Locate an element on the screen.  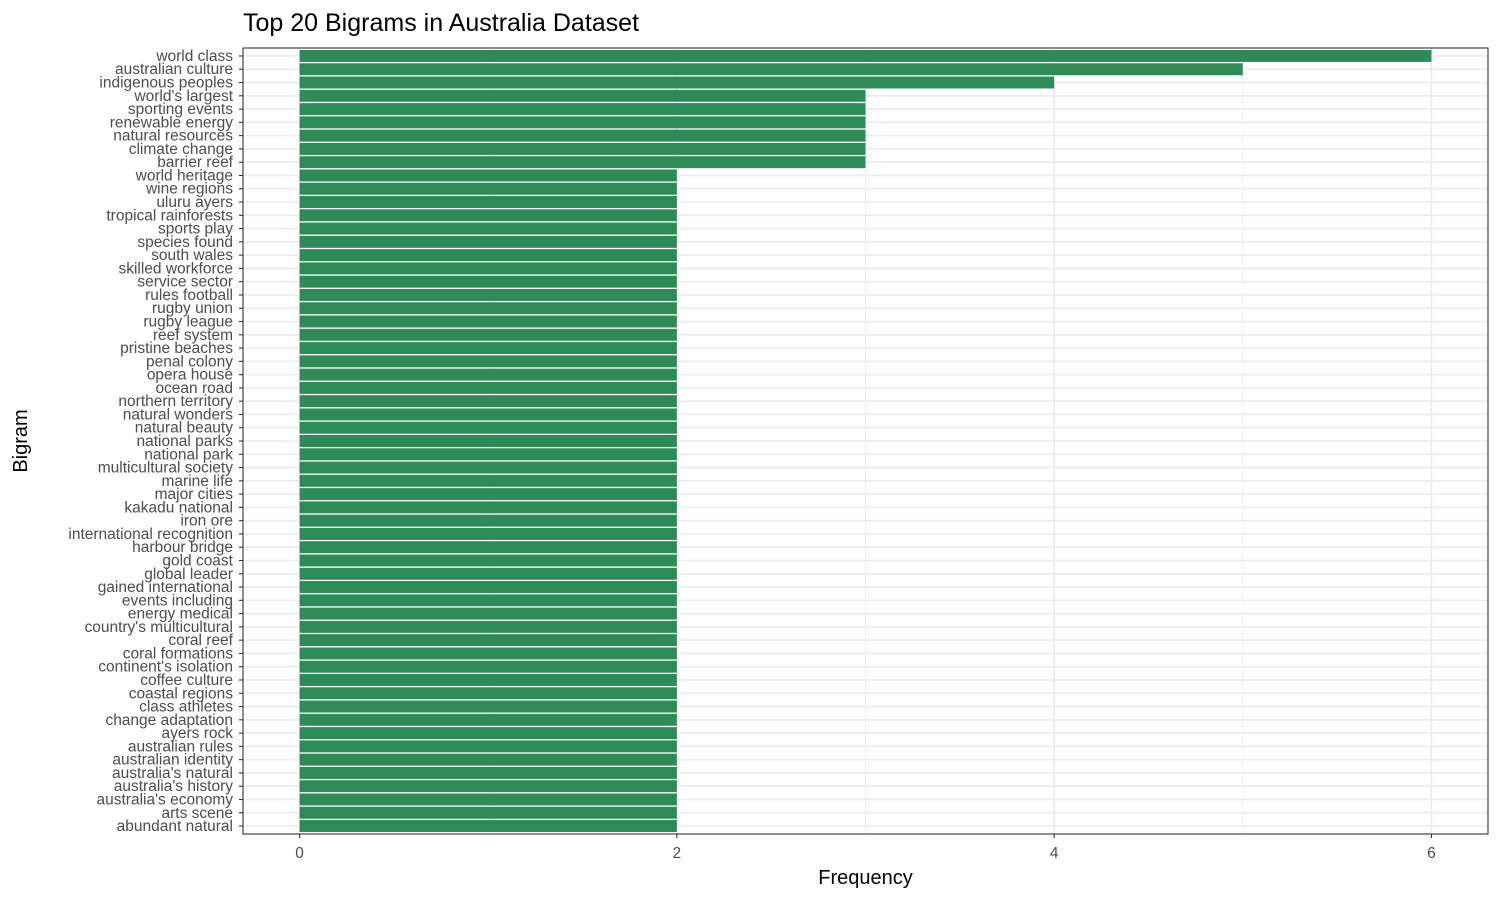
y-tick-label: tropical rainforests is located at coordinates (169, 215).